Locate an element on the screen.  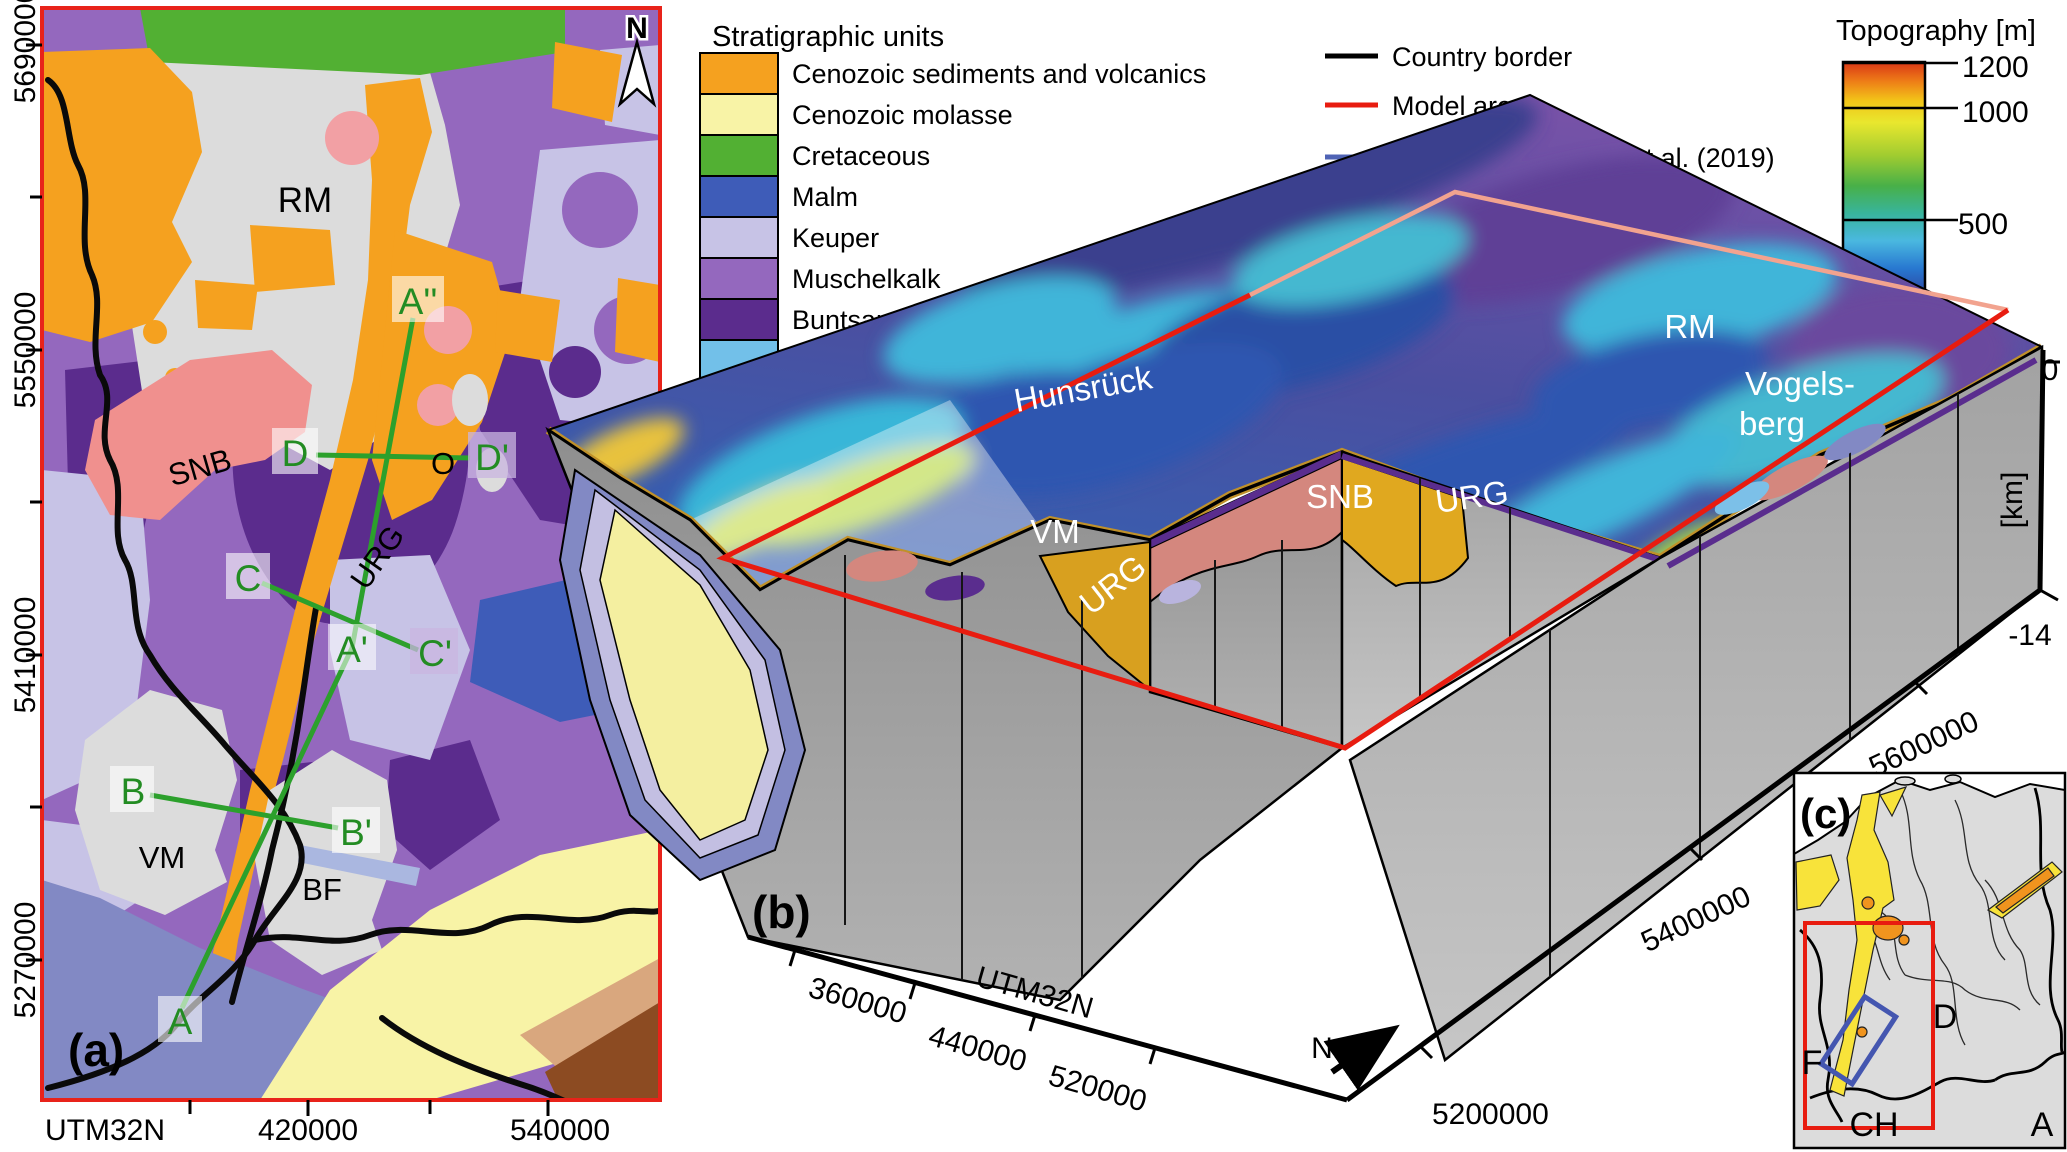
panel-c-inset-map: (c) D F CH A is located at coordinates (1929, 960).